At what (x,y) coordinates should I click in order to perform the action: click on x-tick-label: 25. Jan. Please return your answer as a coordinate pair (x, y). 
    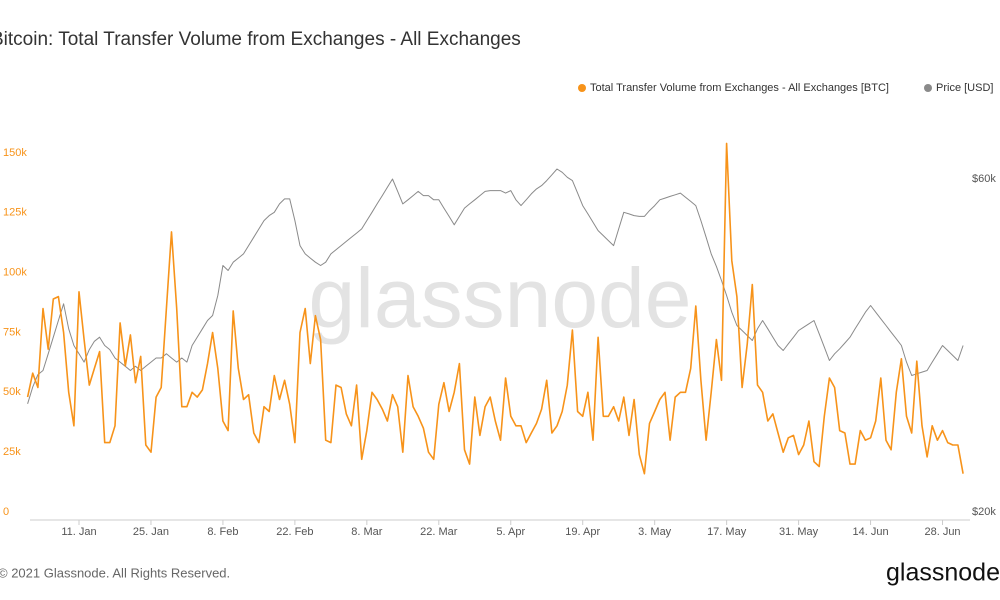
    Looking at the image, I should click on (151, 532).